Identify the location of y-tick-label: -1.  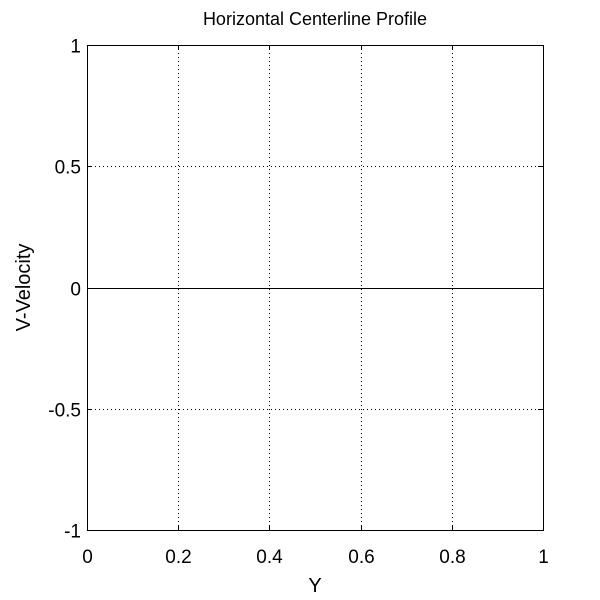
(72, 532).